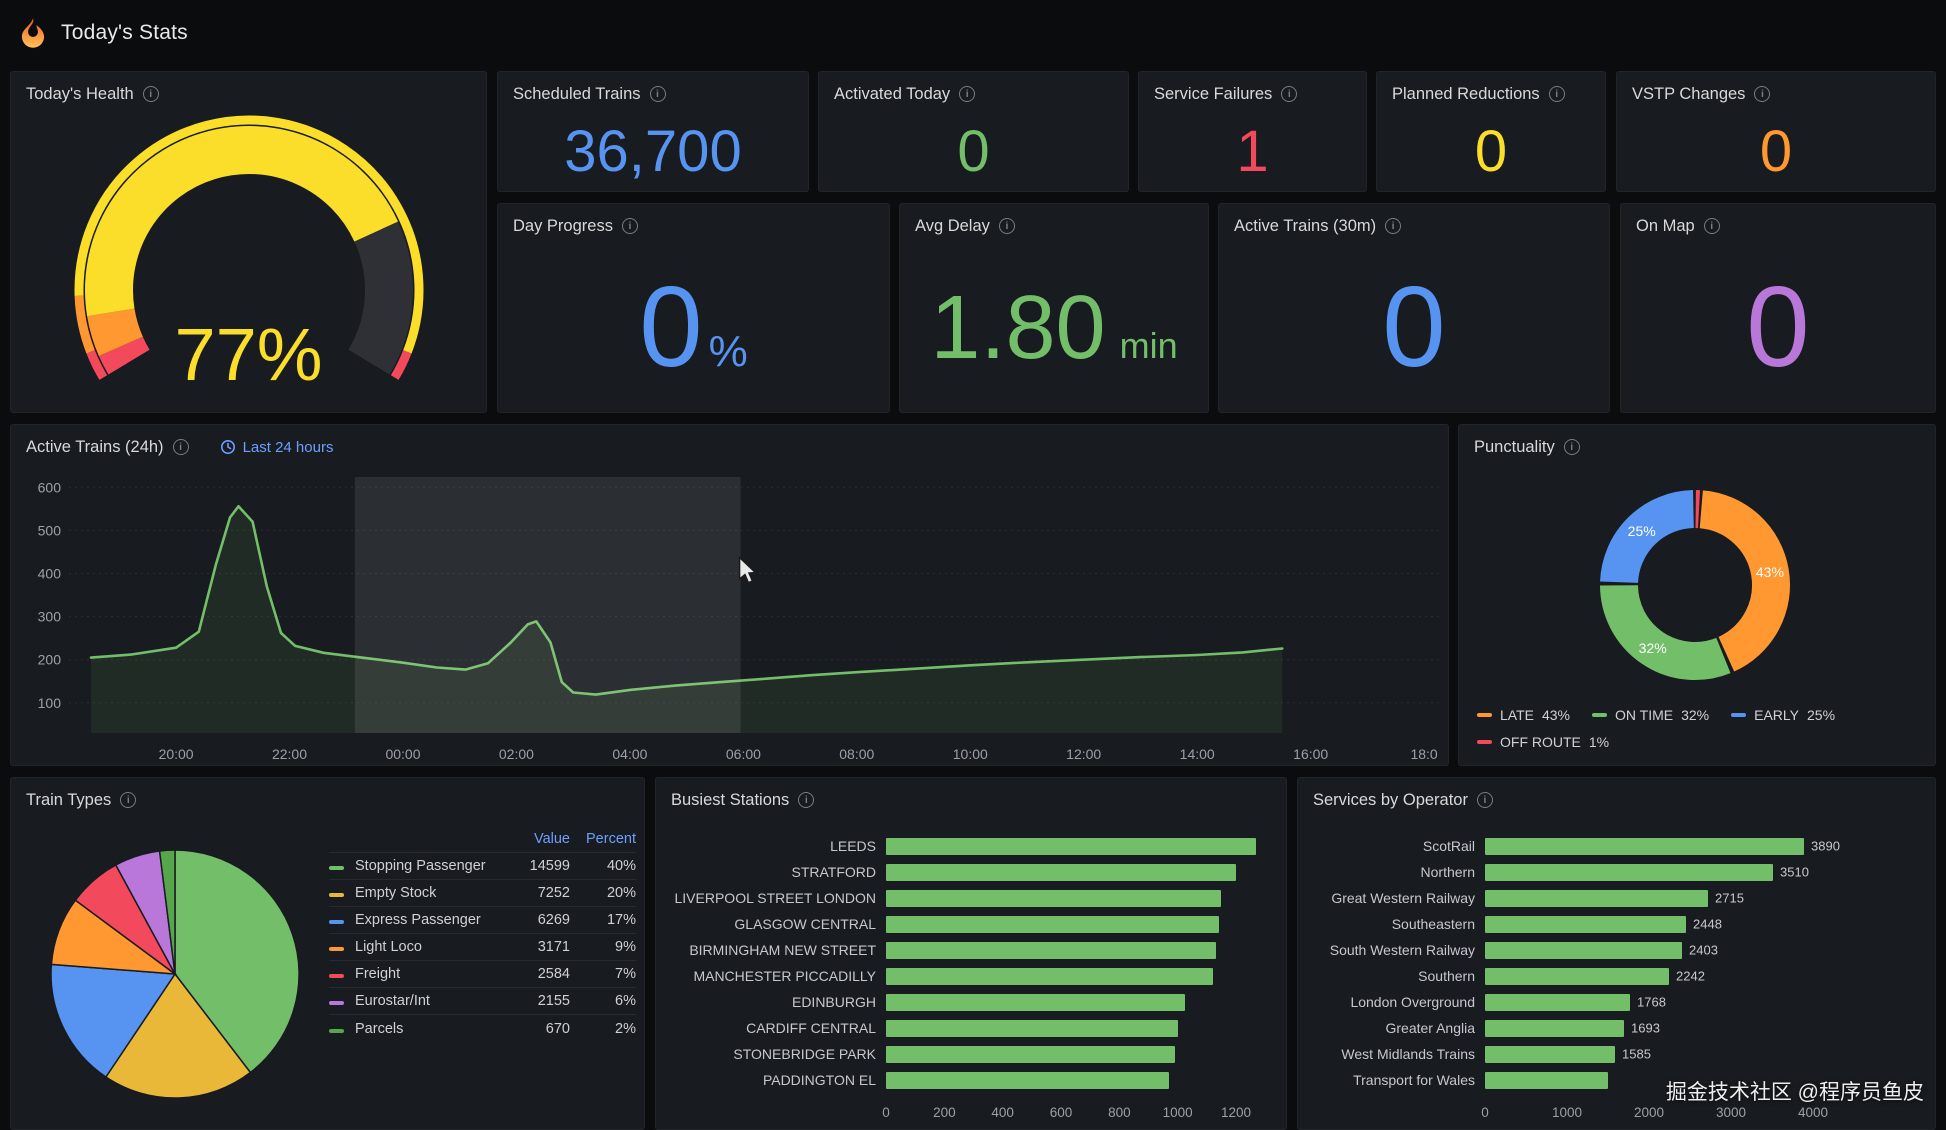  I want to click on y-axis-label: 100, so click(50, 703).